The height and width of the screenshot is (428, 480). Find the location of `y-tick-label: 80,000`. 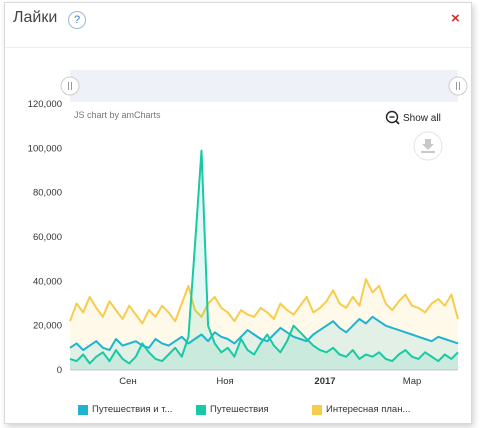

y-tick-label: 80,000 is located at coordinates (47, 193).